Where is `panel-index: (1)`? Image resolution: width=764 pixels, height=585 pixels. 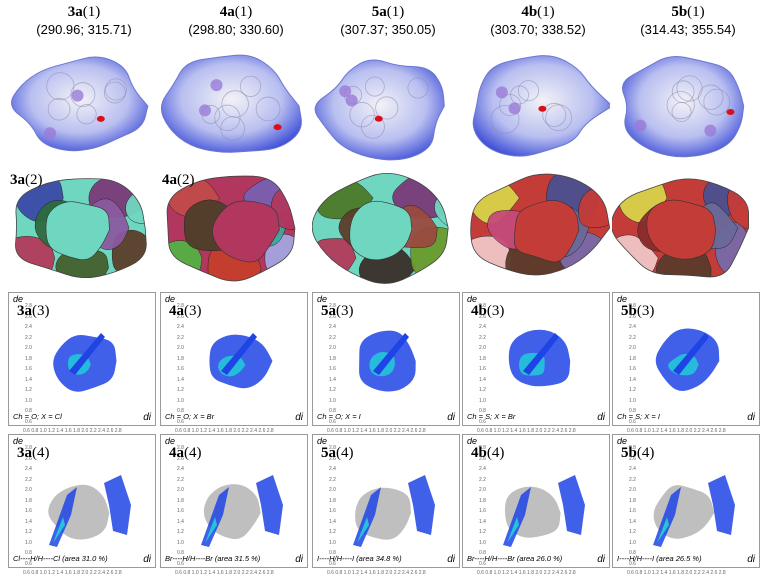
panel-index: (1) is located at coordinates (91, 12).